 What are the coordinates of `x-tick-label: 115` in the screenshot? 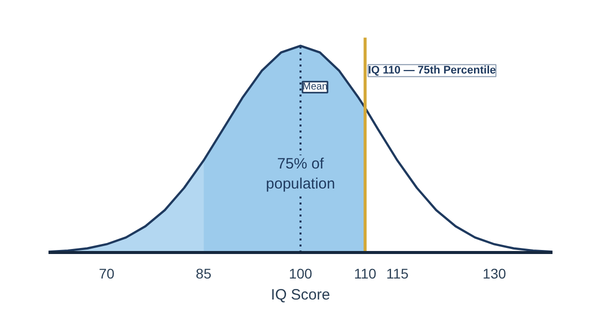 It's located at (397, 274).